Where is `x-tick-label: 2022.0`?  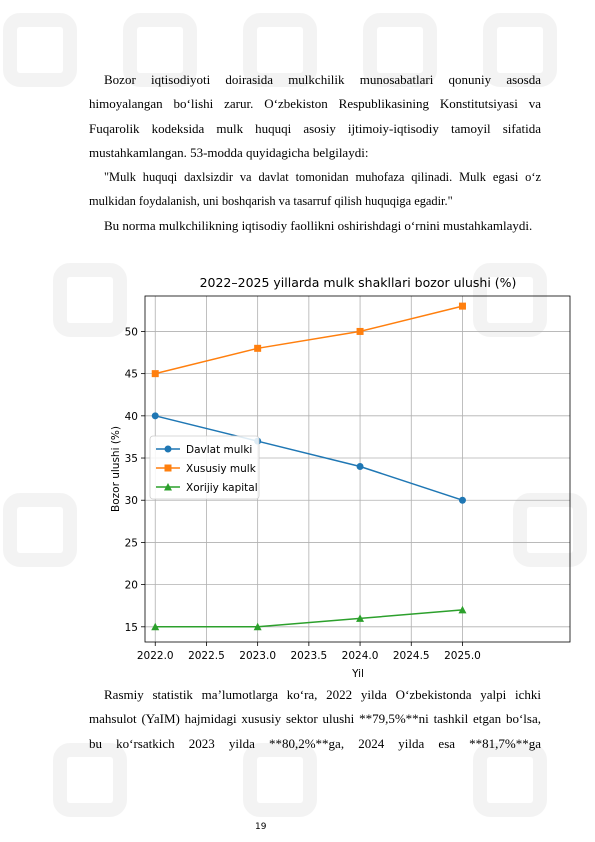 x-tick-label: 2022.0 is located at coordinates (155, 656).